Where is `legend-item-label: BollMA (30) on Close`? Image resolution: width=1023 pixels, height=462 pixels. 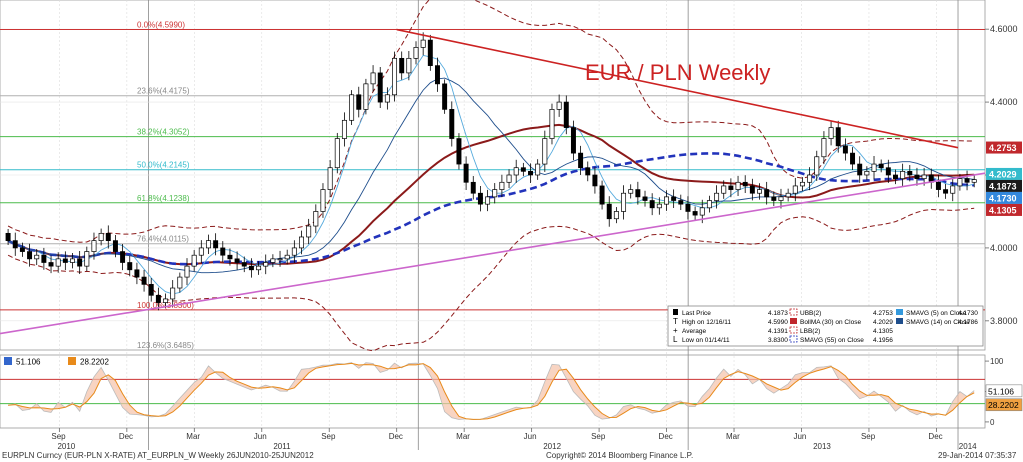
legend-item-label: BollMA (30) on Close is located at coordinates (830, 322).